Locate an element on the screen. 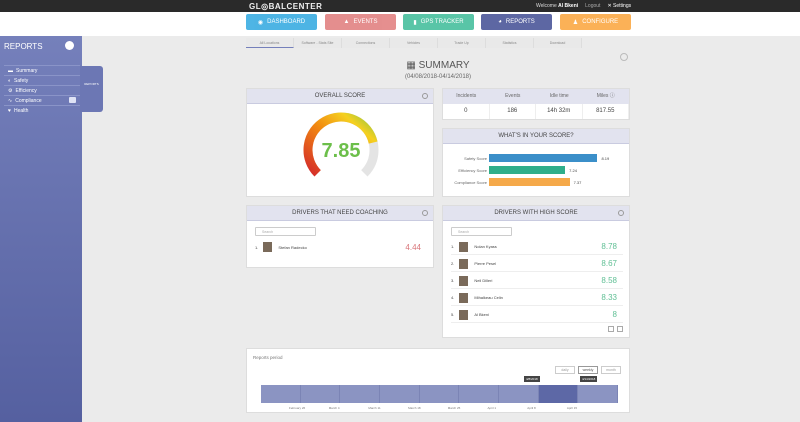 This screenshot has height=422, width=800. nav-configure-button: ♟ CONFIGURE is located at coordinates (595, 22).